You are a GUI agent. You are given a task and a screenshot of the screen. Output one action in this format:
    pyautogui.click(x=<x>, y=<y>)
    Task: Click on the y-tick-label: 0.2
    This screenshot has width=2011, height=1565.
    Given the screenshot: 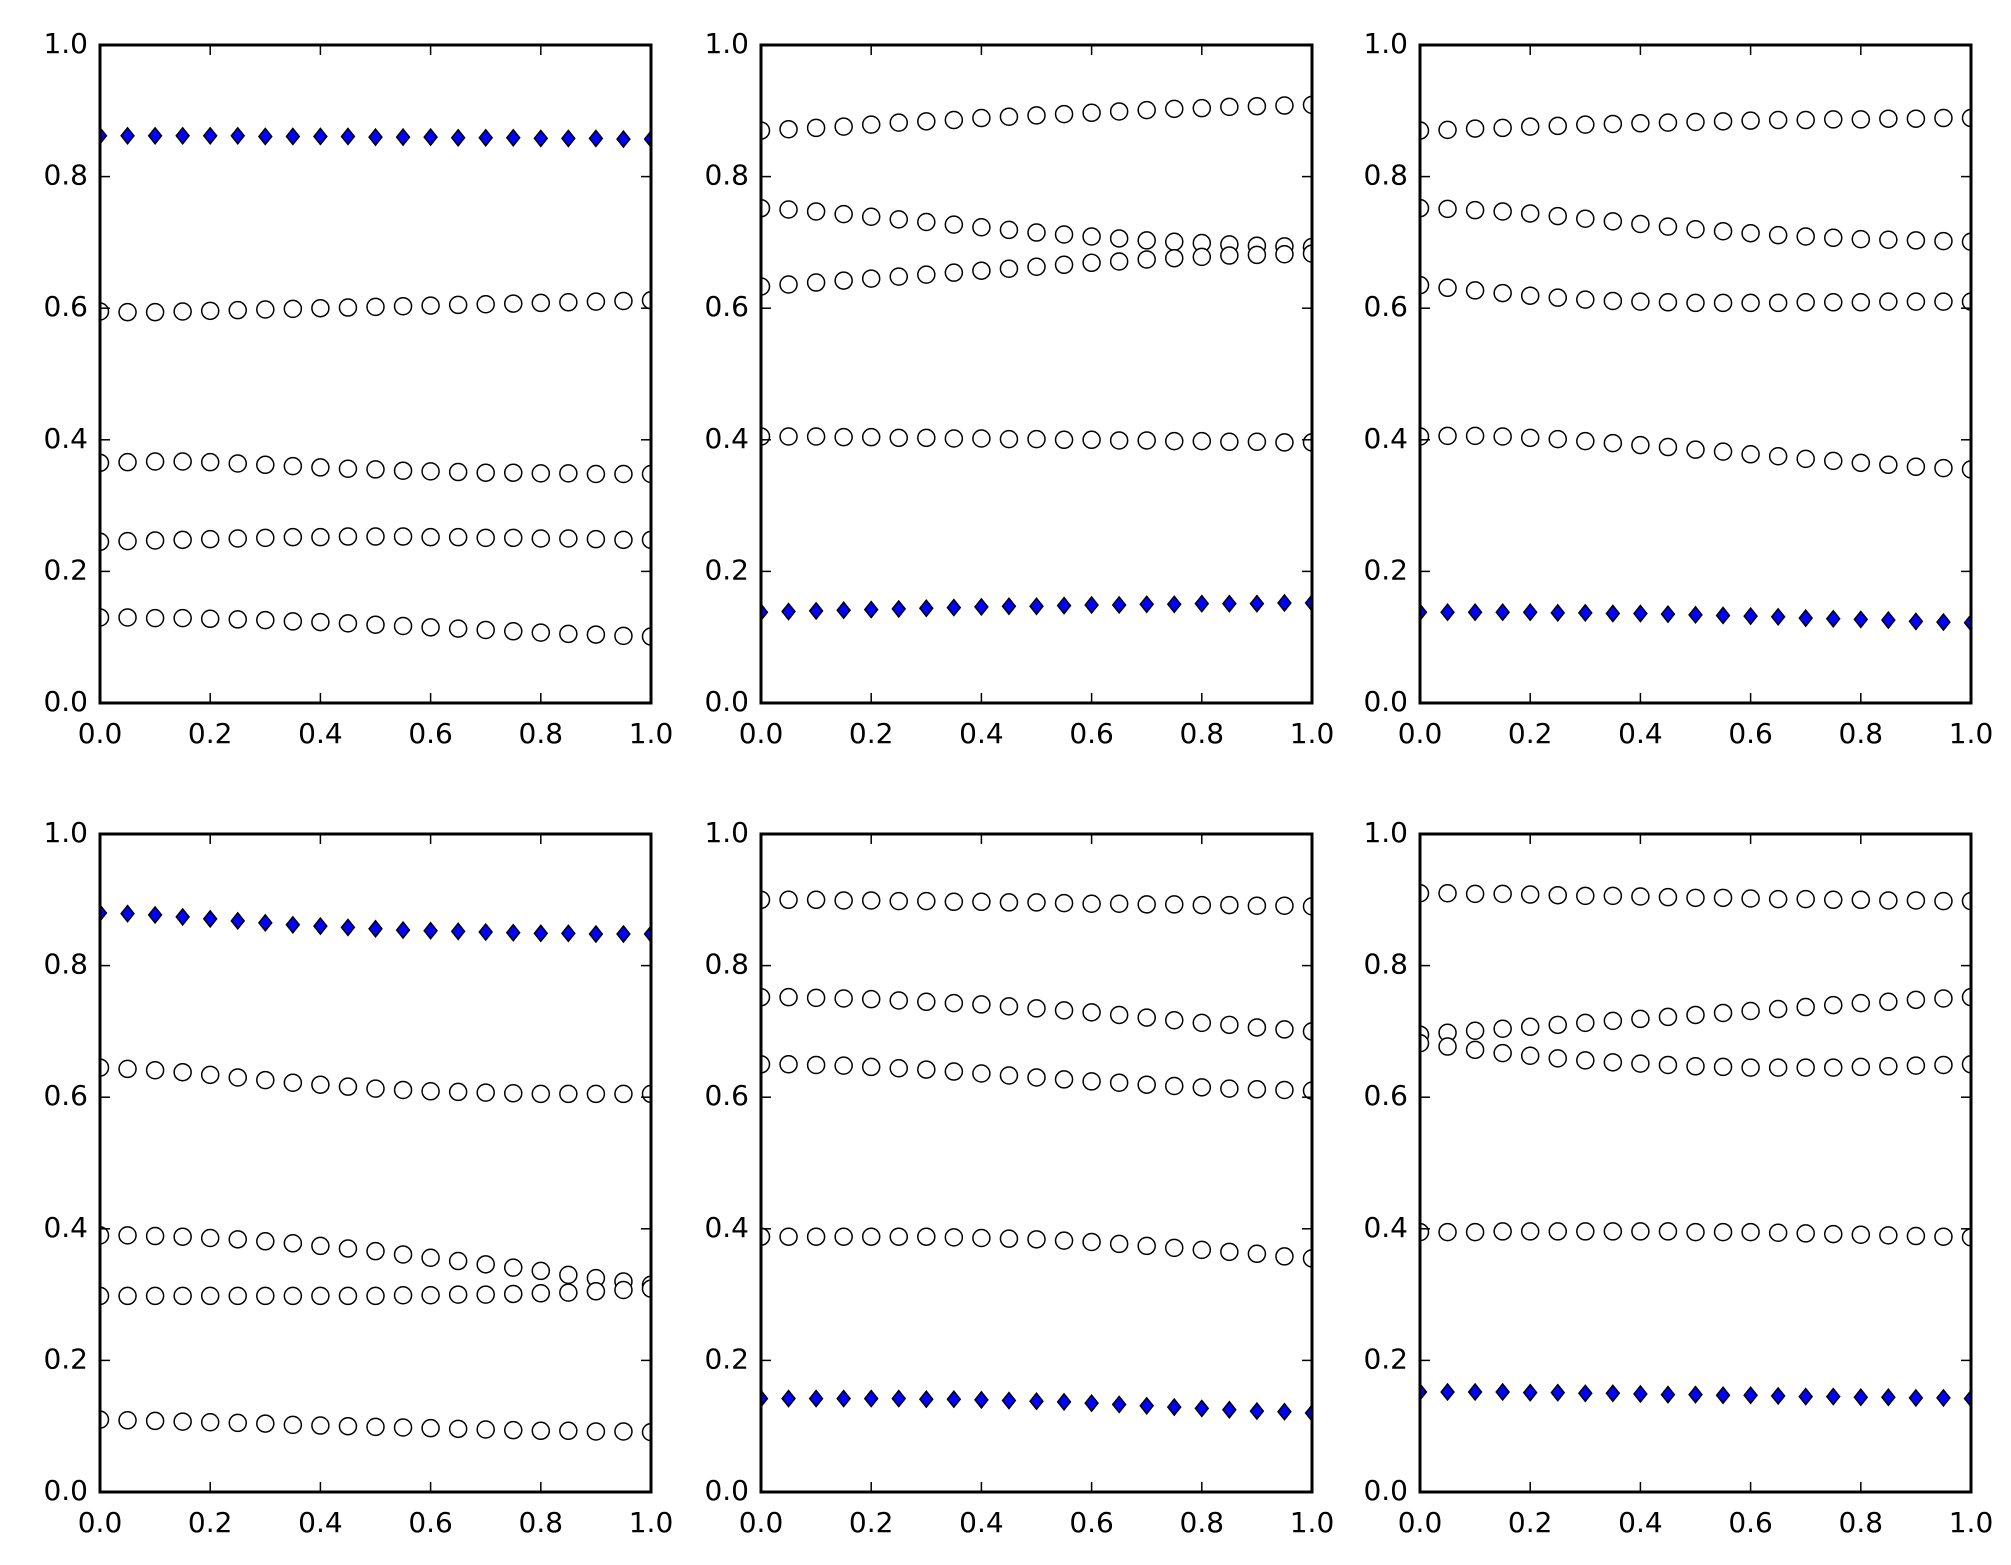 What is the action you would take?
    pyautogui.click(x=1385, y=569)
    